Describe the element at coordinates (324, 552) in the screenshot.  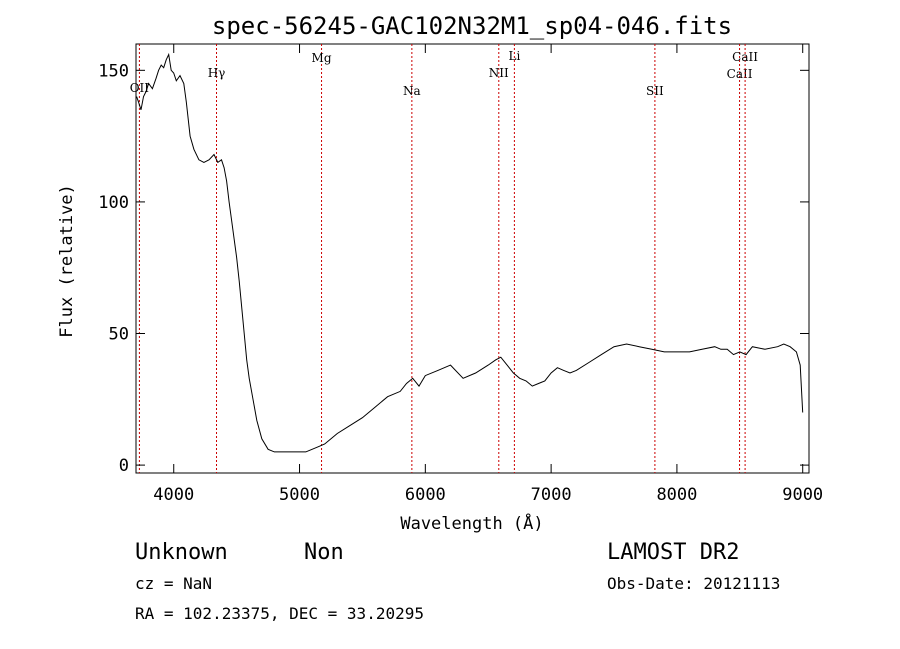
I see `object-subclass: Non` at that location.